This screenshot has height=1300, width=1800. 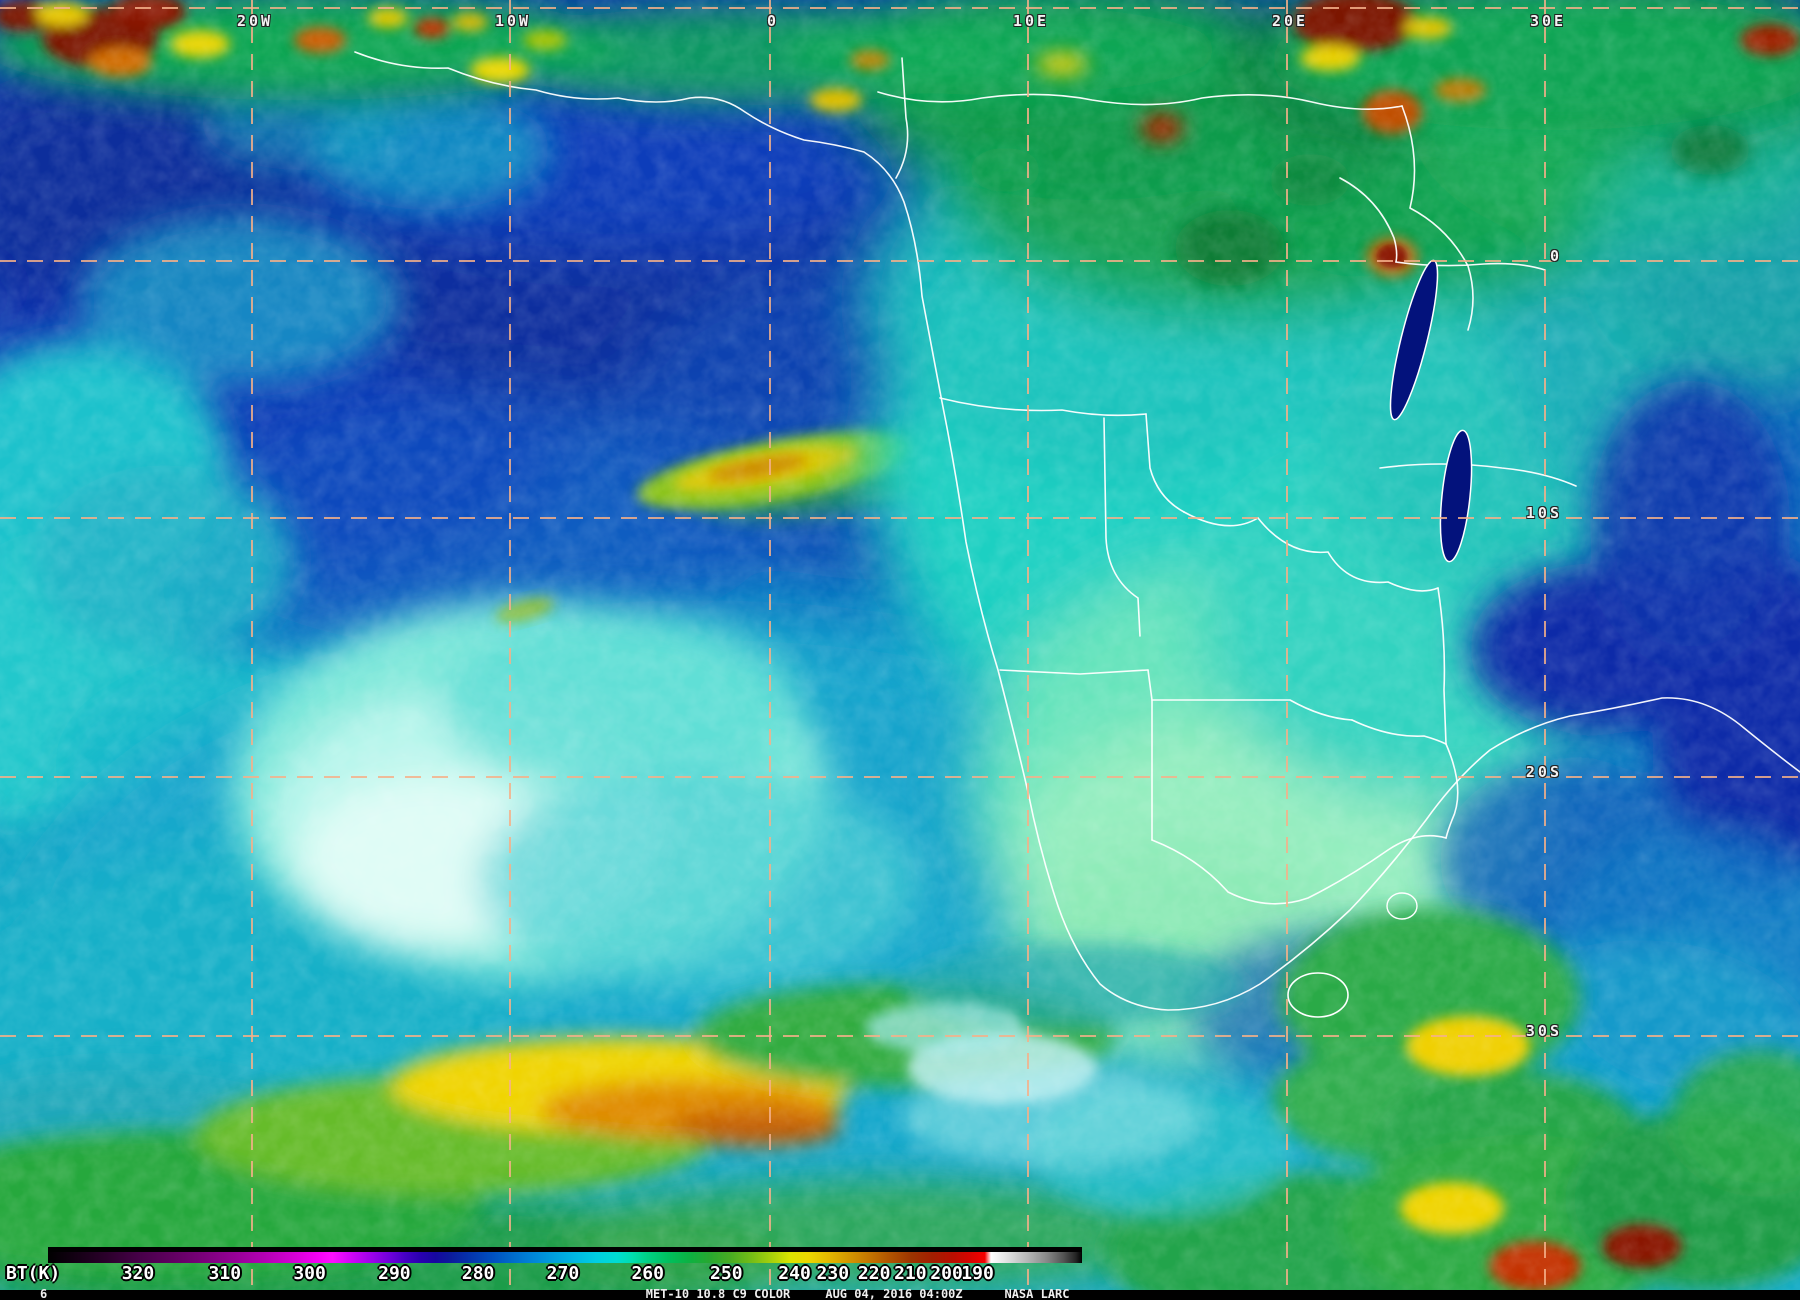 I want to click on lesotho-border, so click(x=1318, y=995).